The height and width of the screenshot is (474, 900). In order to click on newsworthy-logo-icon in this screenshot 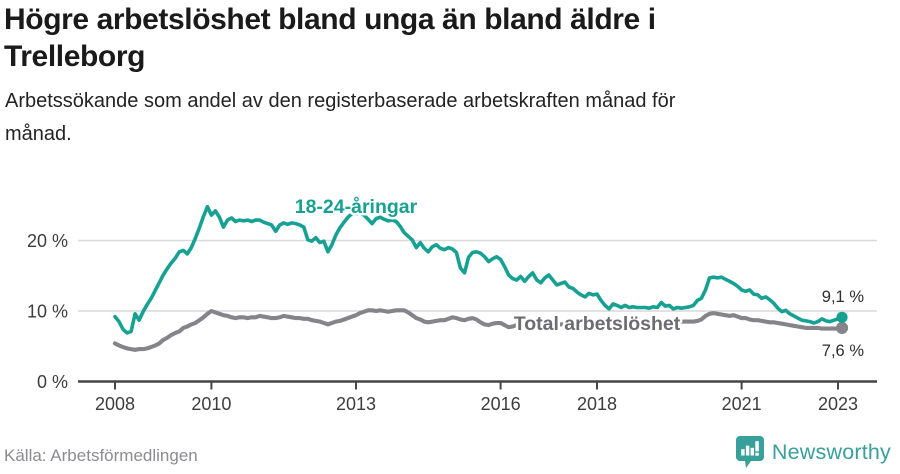, I will do `click(749, 452)`.